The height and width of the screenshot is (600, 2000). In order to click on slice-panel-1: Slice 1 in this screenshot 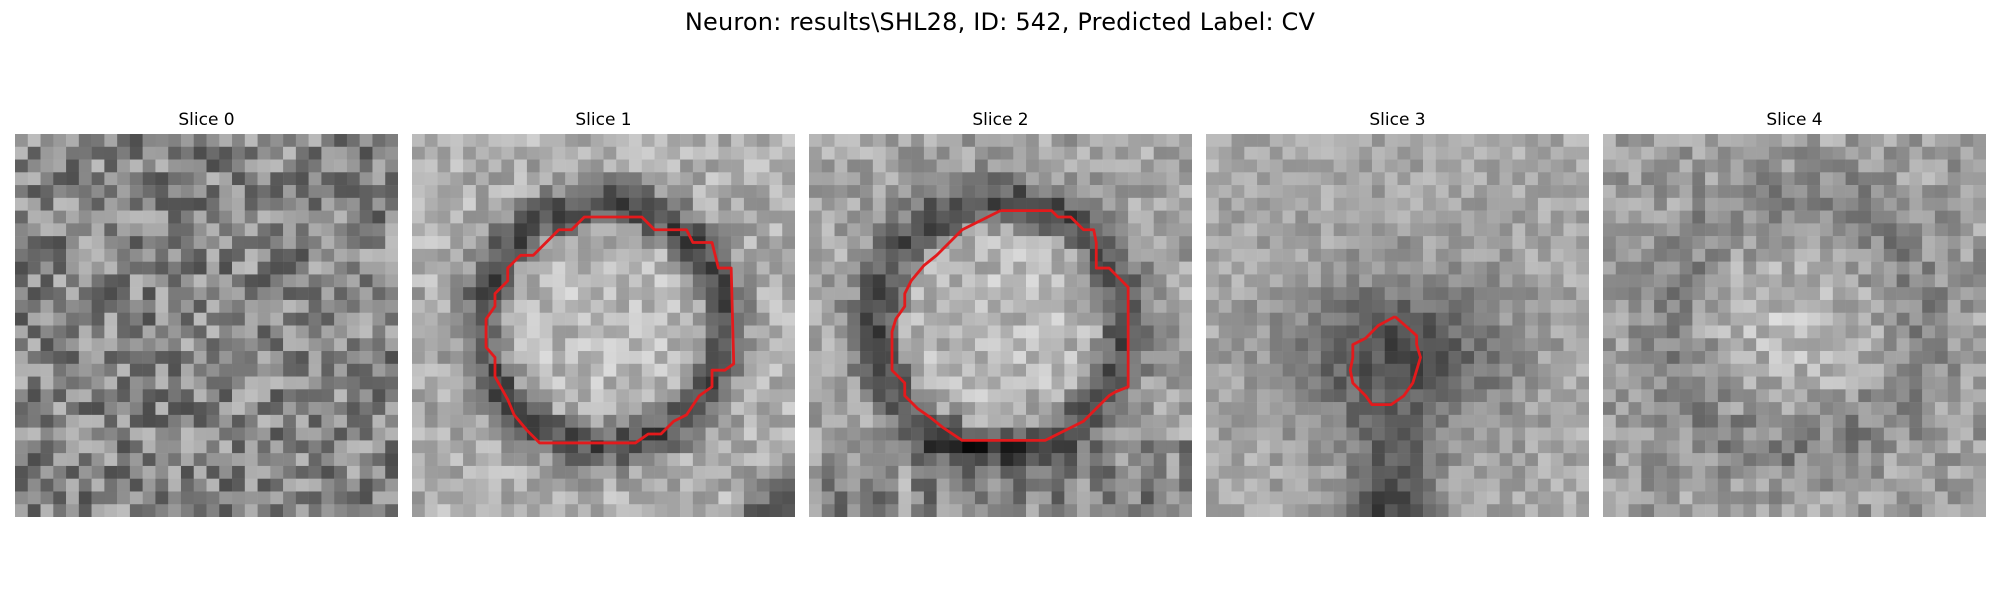, I will do `click(603, 312)`.